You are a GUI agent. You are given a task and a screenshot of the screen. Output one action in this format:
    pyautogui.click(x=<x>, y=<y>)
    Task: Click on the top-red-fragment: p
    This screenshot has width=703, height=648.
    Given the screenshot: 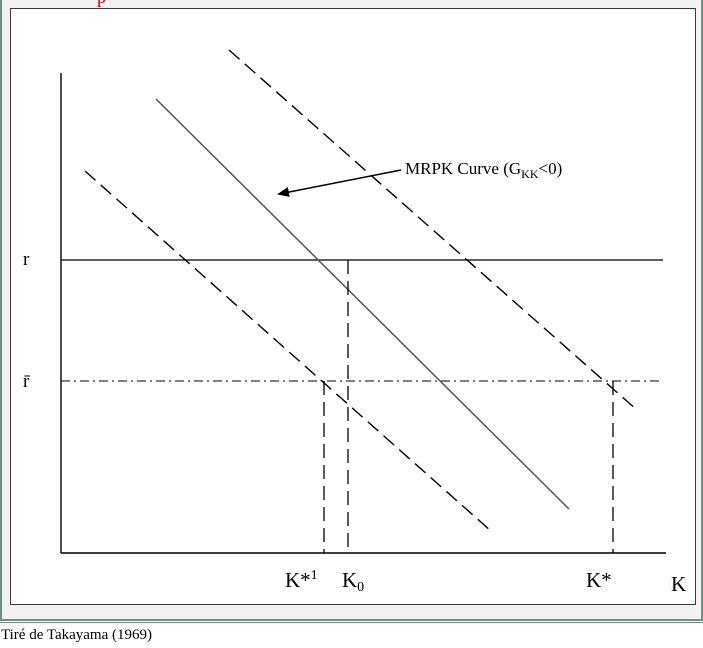 What is the action you would take?
    pyautogui.click(x=101, y=3)
    